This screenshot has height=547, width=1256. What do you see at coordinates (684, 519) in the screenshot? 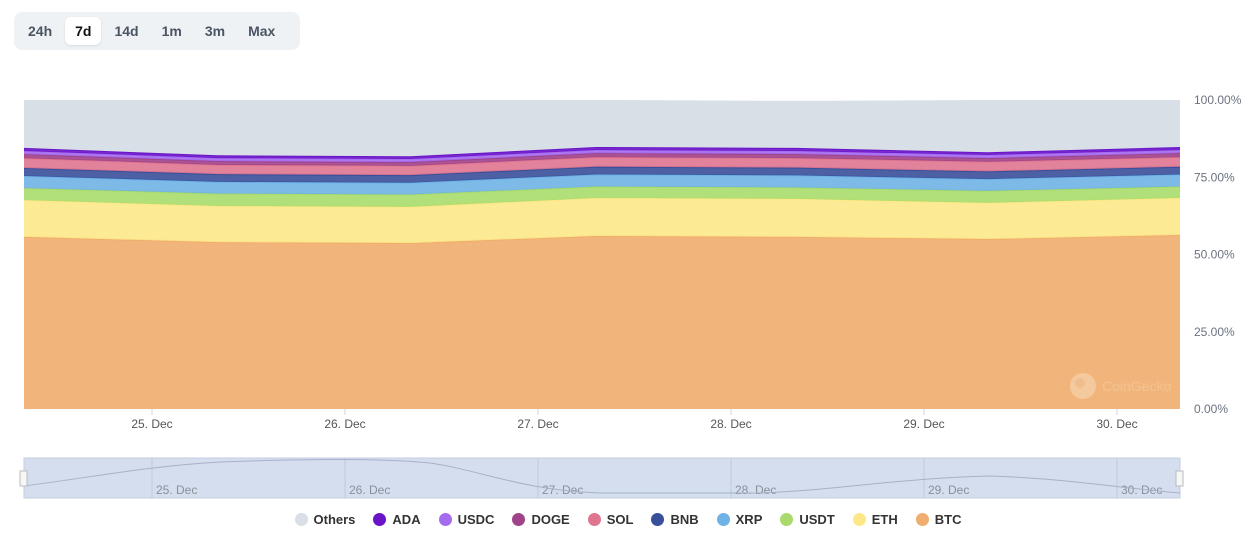
I see `legend-label: BNB` at bounding box center [684, 519].